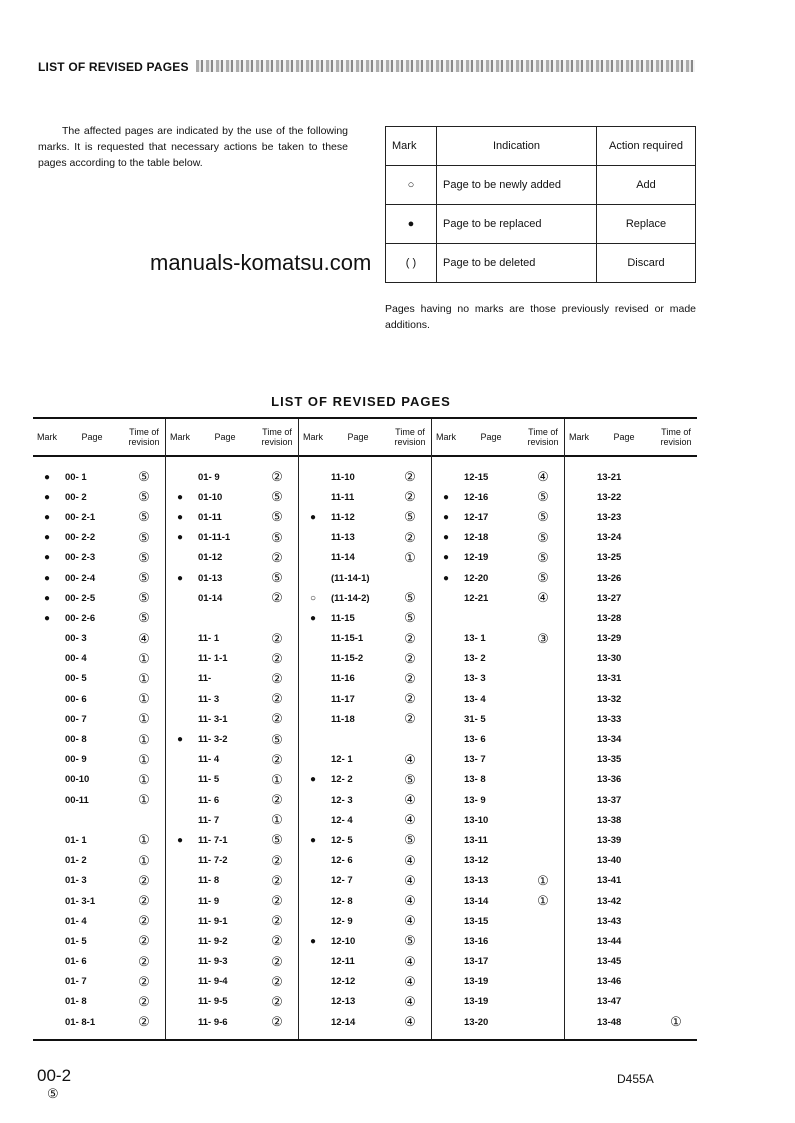 This screenshot has width=795, height=1123. Describe the element at coordinates (498, 699) in the screenshot. I see `table-row: 13- 4` at that location.